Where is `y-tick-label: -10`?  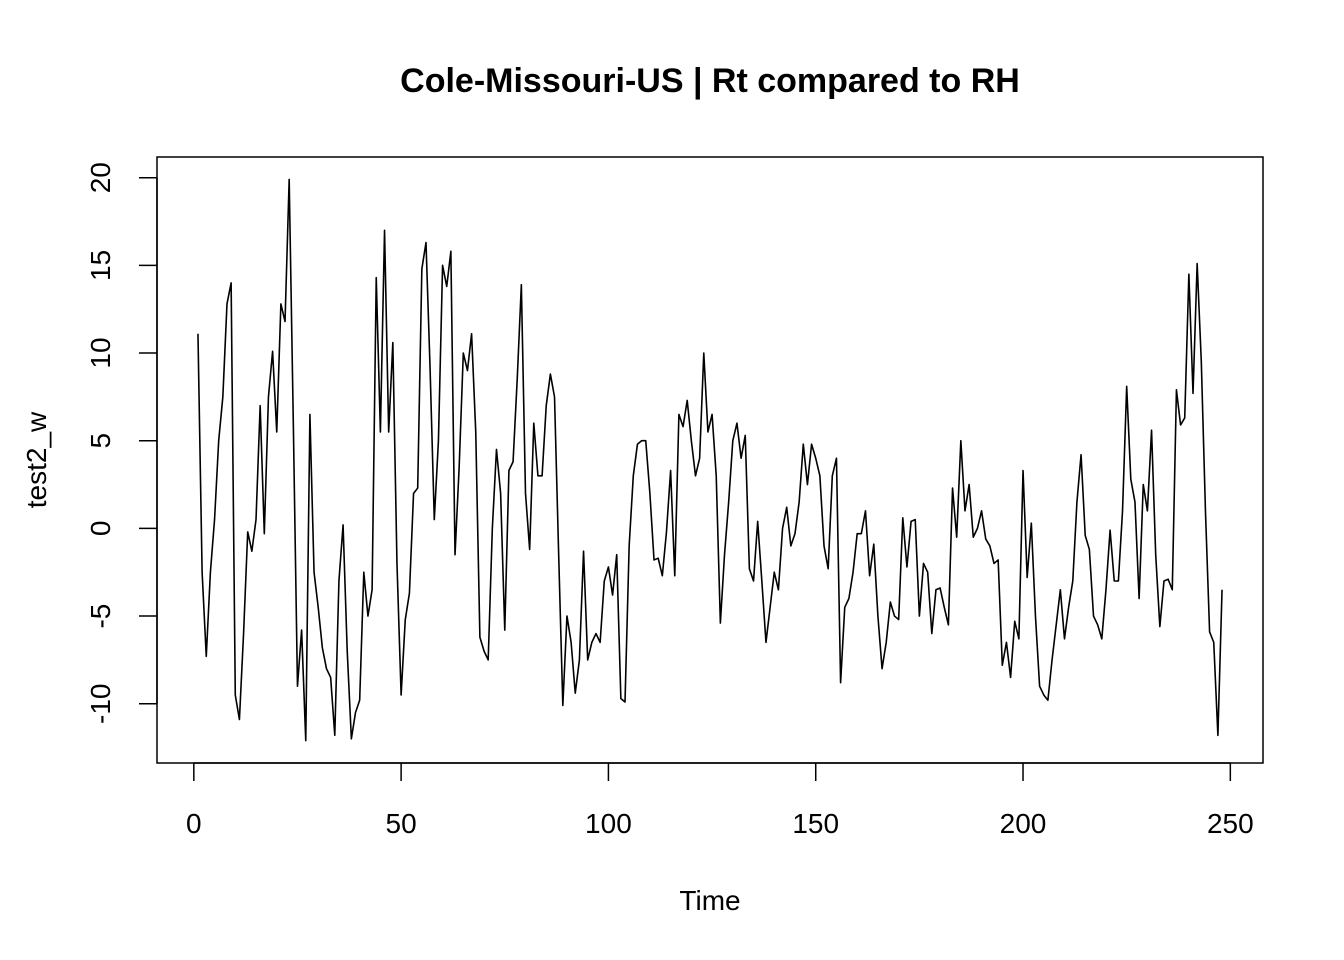
y-tick-label: -10 is located at coordinates (100, 703).